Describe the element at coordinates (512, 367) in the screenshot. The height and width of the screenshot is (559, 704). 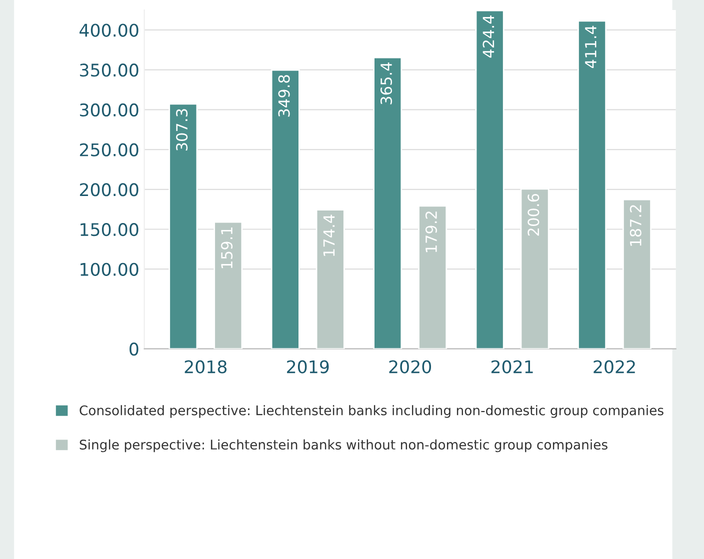
I see `x-tick-label: 2021` at that location.